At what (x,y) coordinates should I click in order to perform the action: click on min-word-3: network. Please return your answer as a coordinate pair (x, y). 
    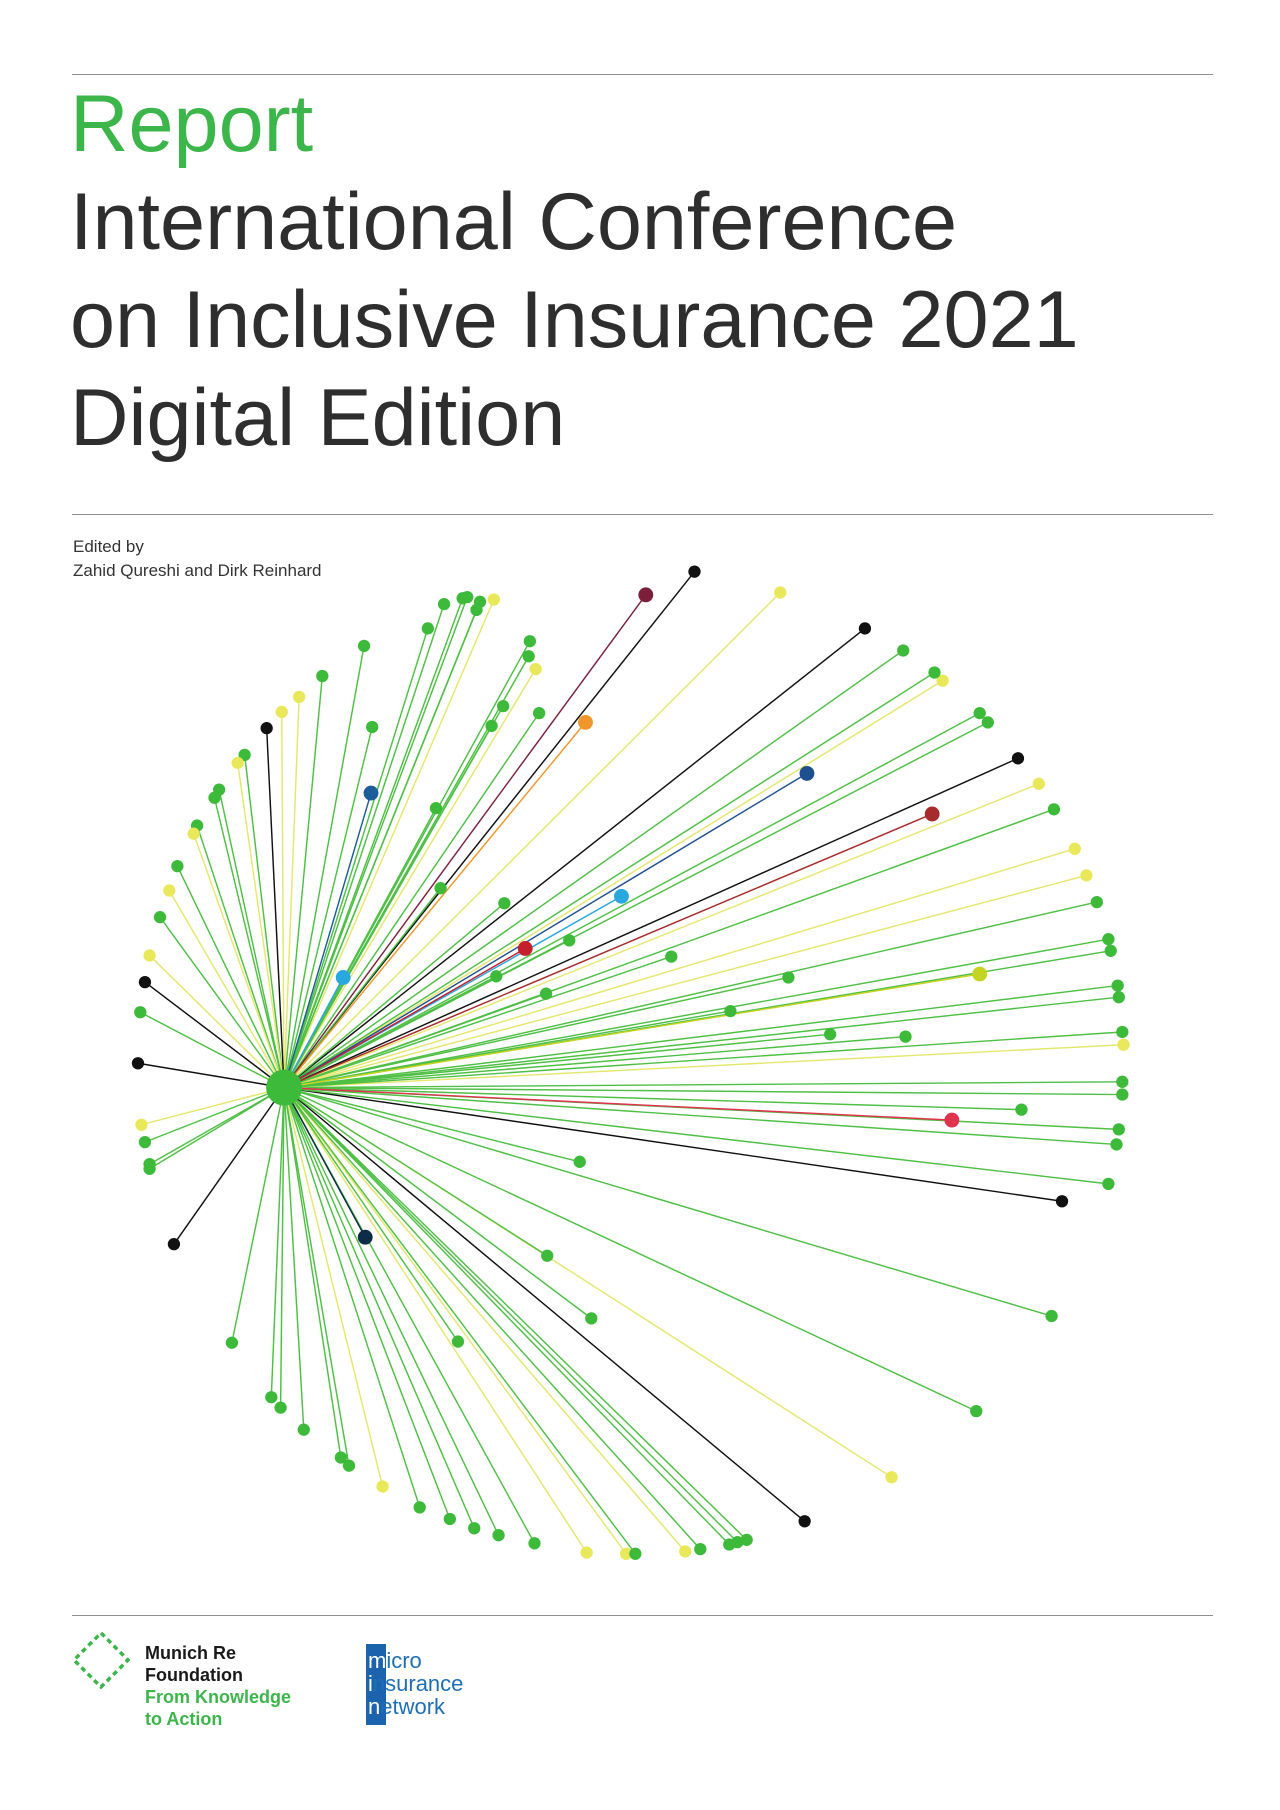
    Looking at the image, I should click on (407, 1706).